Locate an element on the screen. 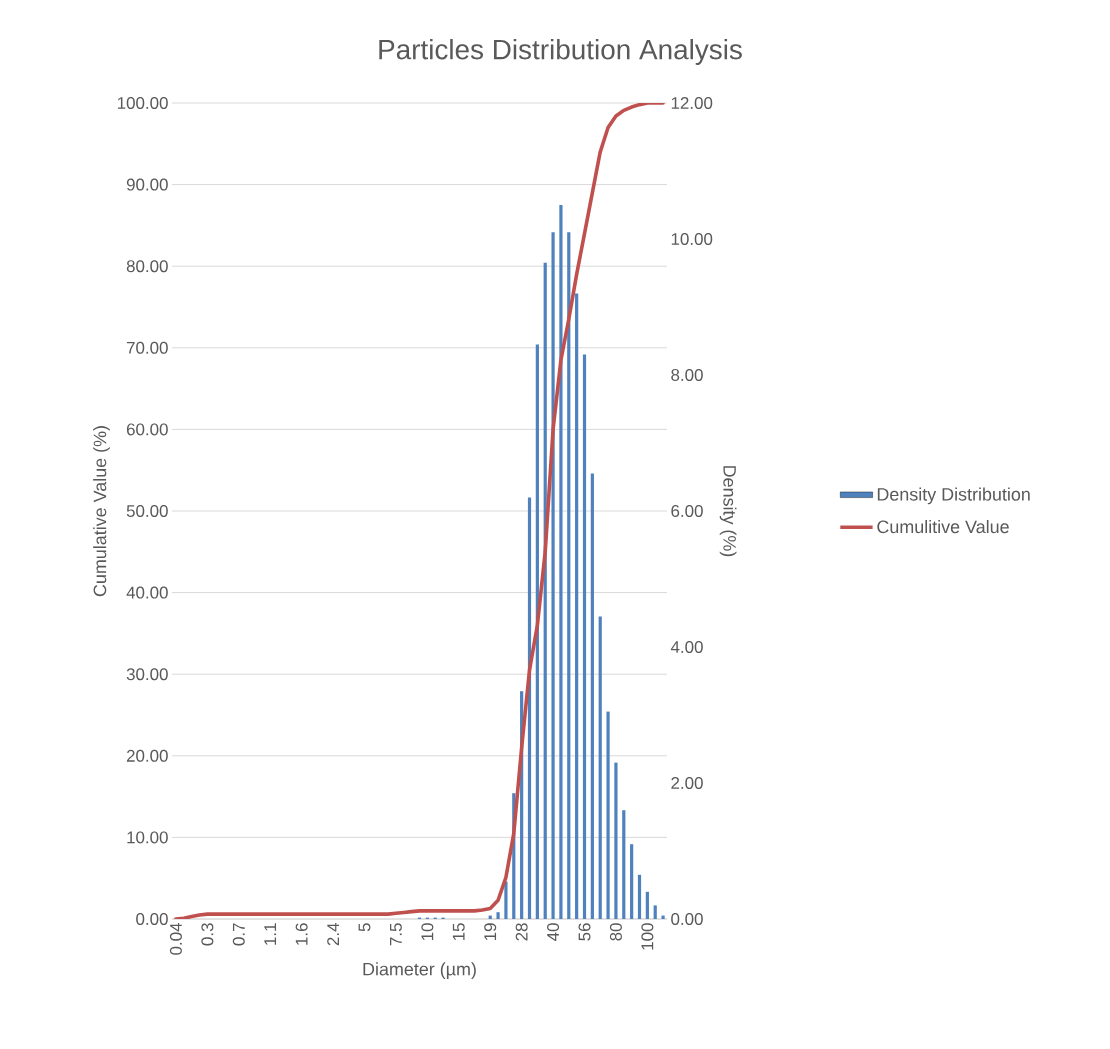  x-tick-label: 1.6 is located at coordinates (301, 934).